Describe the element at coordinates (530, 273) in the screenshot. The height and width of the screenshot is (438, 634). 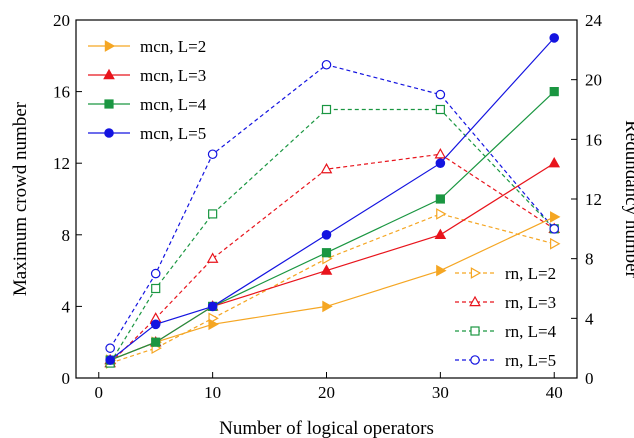
I see `legend-label: rn, L=2` at that location.